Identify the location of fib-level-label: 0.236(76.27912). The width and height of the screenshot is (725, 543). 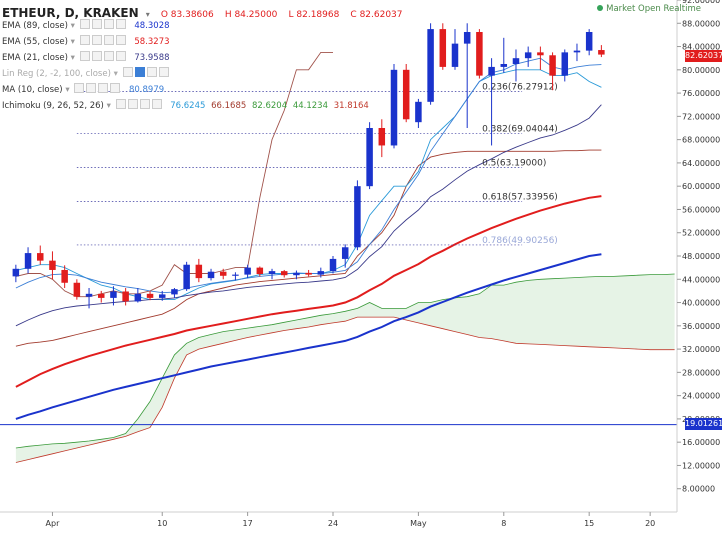
(520, 87).